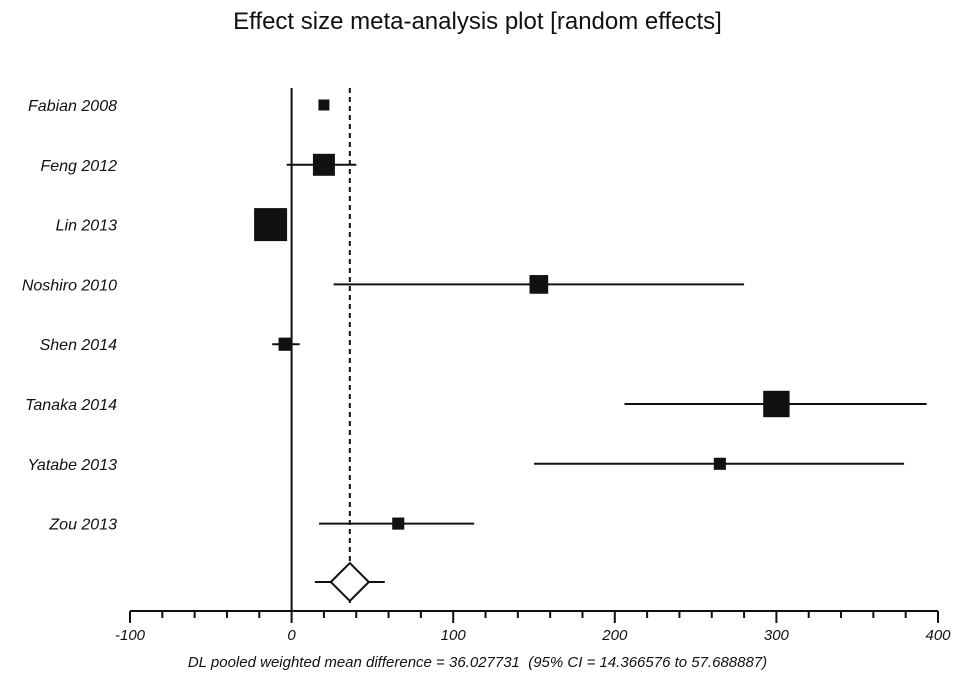 Image resolution: width=955 pixels, height=678 pixels. Describe the element at coordinates (78, 166) in the screenshot. I see `study-label-feng-2012: Feng 2012` at that location.